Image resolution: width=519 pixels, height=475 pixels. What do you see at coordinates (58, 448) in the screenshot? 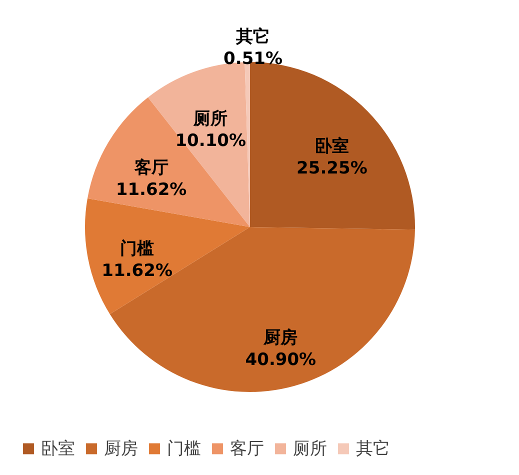
I see `legend-label: 卧室` at bounding box center [58, 448].